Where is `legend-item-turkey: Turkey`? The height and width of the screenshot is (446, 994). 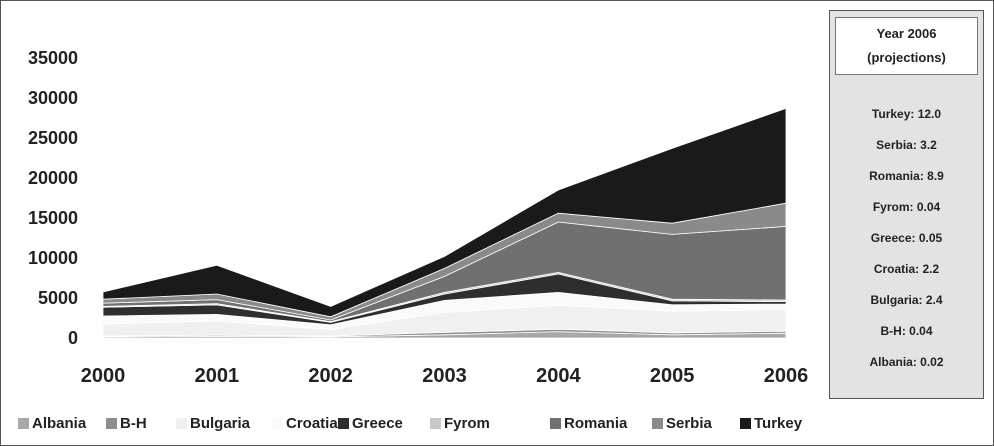
legend-item-turkey: Turkey is located at coordinates (771, 423).